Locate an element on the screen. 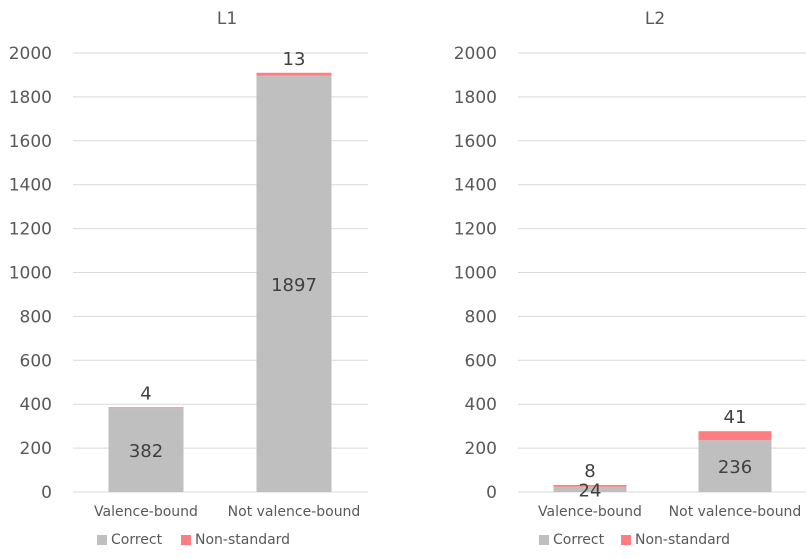 The width and height of the screenshot is (806, 558). chart-title: L2 is located at coordinates (655, 19).